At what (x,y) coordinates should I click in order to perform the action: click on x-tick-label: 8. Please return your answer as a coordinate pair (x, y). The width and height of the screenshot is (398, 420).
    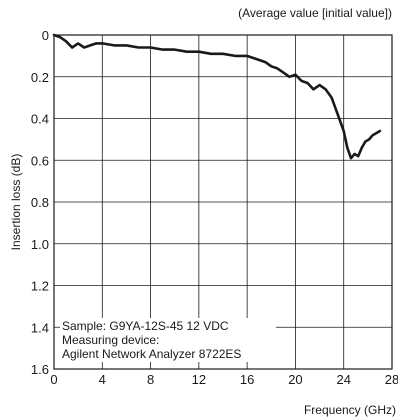
    Looking at the image, I should click on (150, 379).